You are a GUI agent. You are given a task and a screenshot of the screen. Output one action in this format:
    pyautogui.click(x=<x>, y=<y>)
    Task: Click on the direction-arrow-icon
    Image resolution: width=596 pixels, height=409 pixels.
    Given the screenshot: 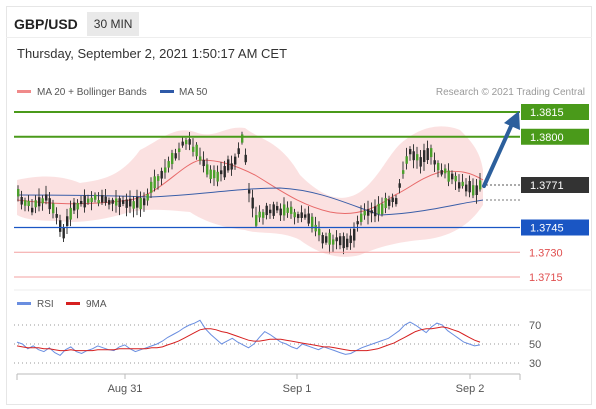 What is the action you would take?
    pyautogui.click(x=501, y=149)
    